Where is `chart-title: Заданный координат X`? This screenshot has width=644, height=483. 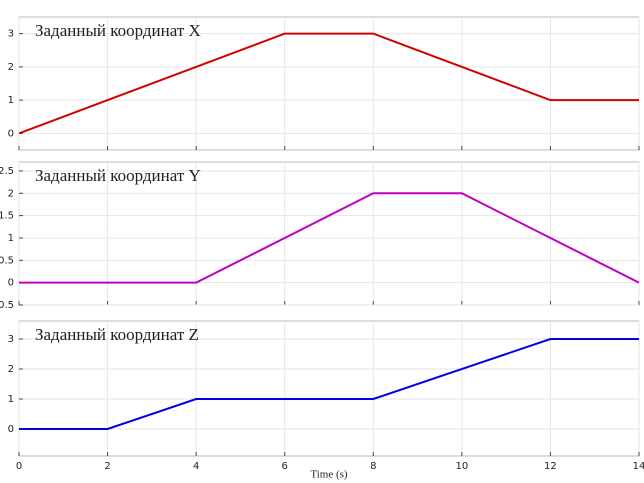 chart-title: Заданный координат X is located at coordinates (118, 30).